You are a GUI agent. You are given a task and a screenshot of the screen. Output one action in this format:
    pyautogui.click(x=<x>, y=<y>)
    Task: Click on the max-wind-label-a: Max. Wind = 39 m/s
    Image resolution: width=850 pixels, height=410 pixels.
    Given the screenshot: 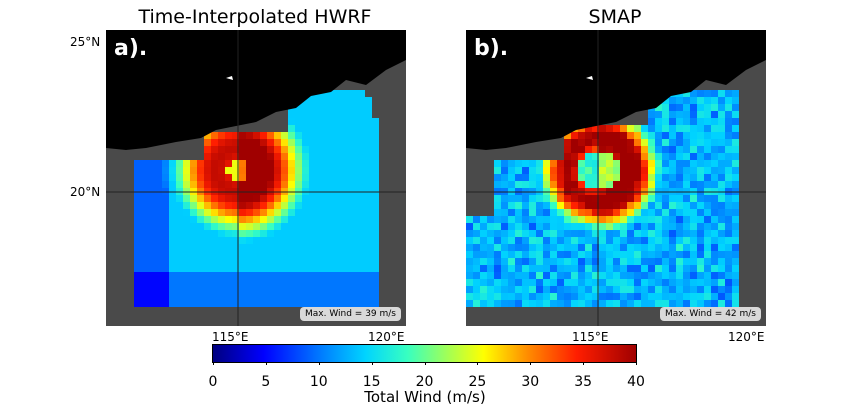 What is the action you would take?
    pyautogui.click(x=350, y=314)
    